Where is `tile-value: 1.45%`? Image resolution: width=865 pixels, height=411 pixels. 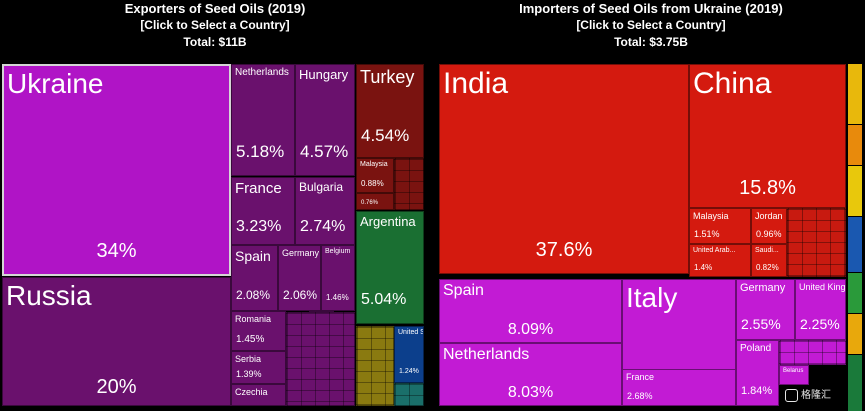 tile-value: 1.45% is located at coordinates (250, 339).